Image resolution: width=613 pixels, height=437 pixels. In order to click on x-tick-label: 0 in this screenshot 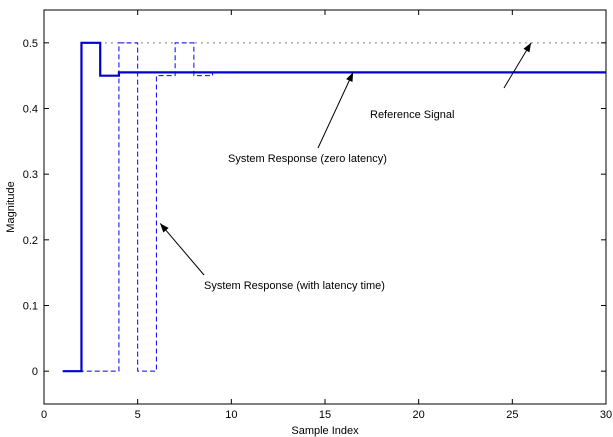, I will do `click(44, 415)`.